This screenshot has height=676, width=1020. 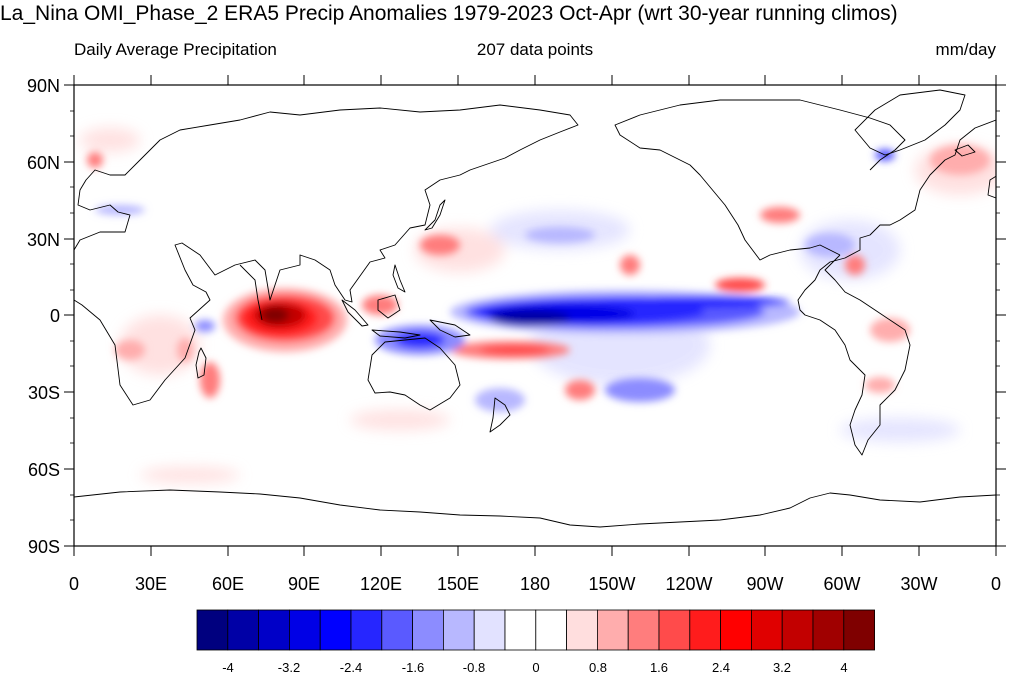 I want to click on lat-labels: 90N 60N 30N 0 30S 60S 90S, so click(x=43, y=316).